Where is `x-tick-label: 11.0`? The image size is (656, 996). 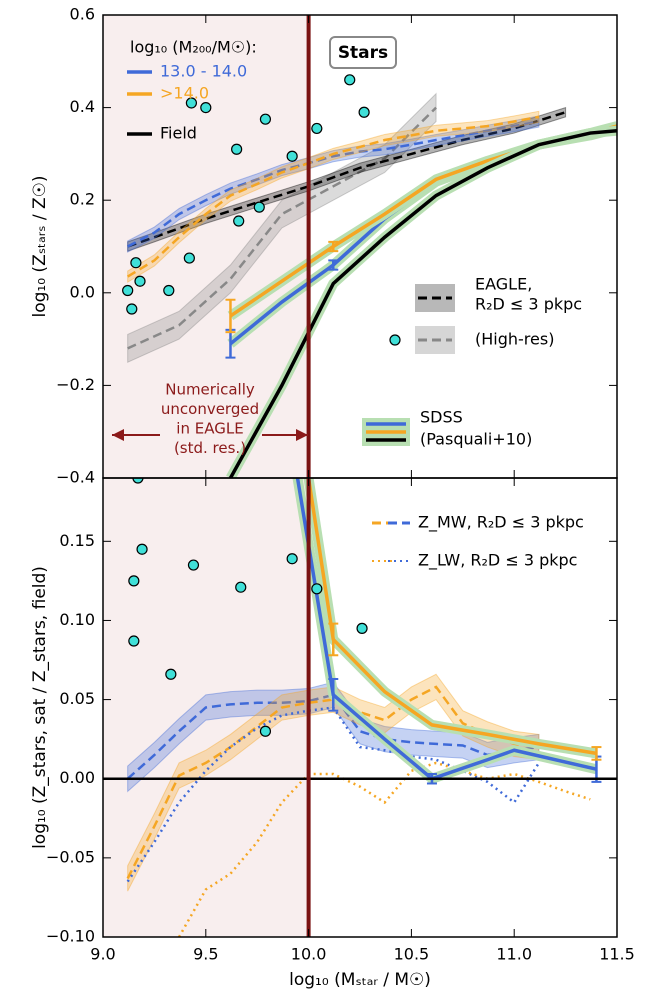 x-tick-label: 11.0 is located at coordinates (514, 954).